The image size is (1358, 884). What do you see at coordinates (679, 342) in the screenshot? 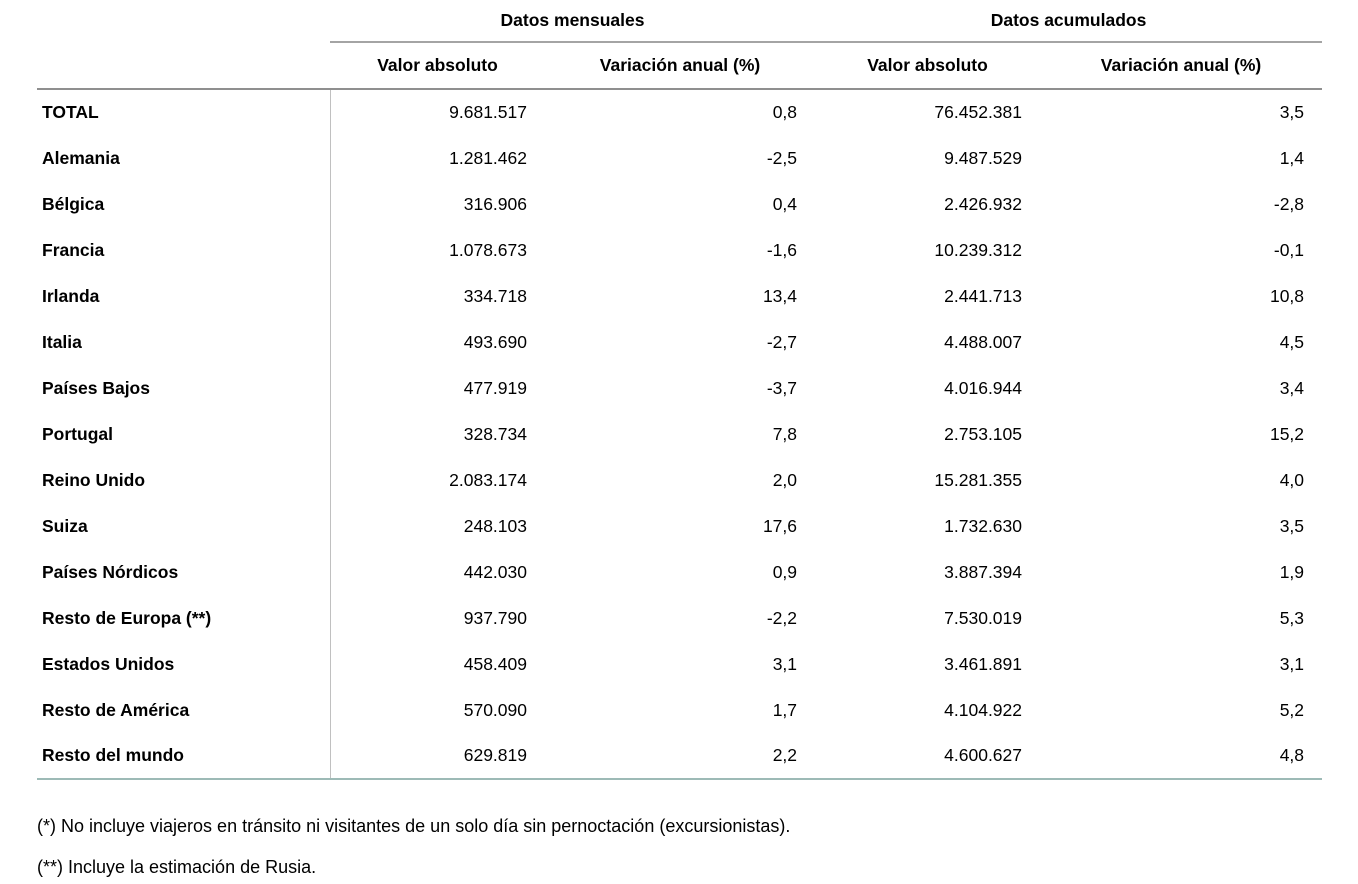
I see `table-row: Italia 493.690 -2,7 4.488.007 4,5` at bounding box center [679, 342].